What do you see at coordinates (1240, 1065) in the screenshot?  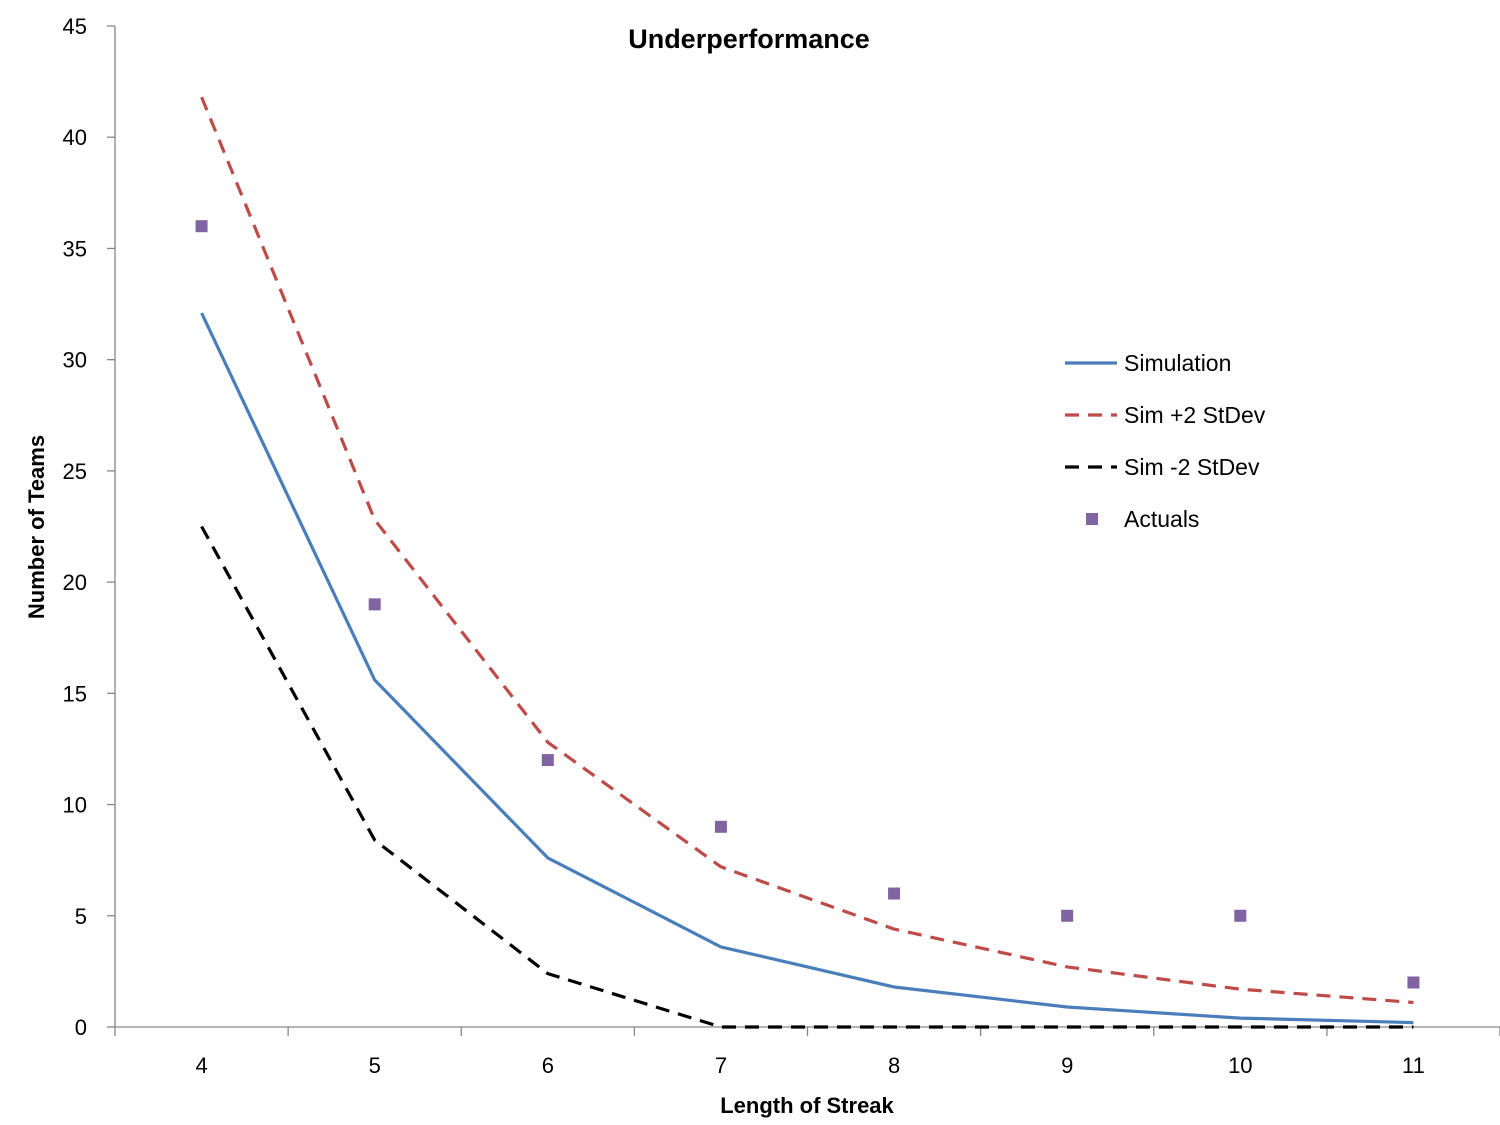 I see `x-tick-label: 10` at bounding box center [1240, 1065].